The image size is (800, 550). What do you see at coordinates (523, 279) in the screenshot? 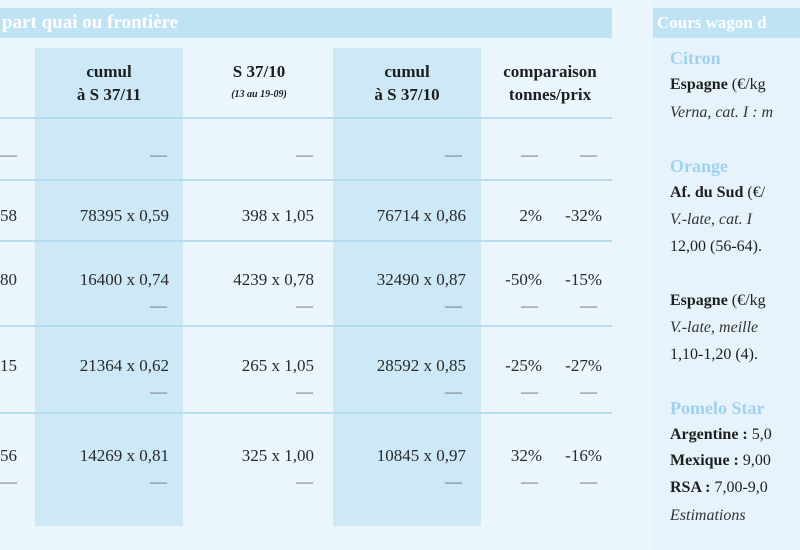
I see `cell-comp-tonnes: -50%` at bounding box center [523, 279].